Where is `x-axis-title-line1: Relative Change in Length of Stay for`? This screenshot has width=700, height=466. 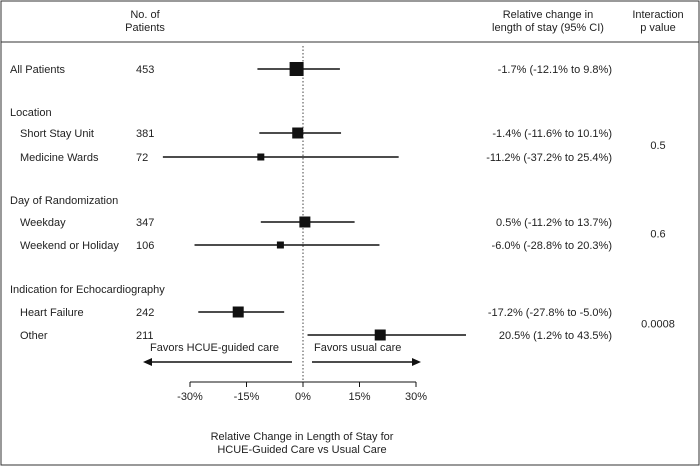 x-axis-title-line1: Relative Change in Length of Stay for is located at coordinates (302, 437).